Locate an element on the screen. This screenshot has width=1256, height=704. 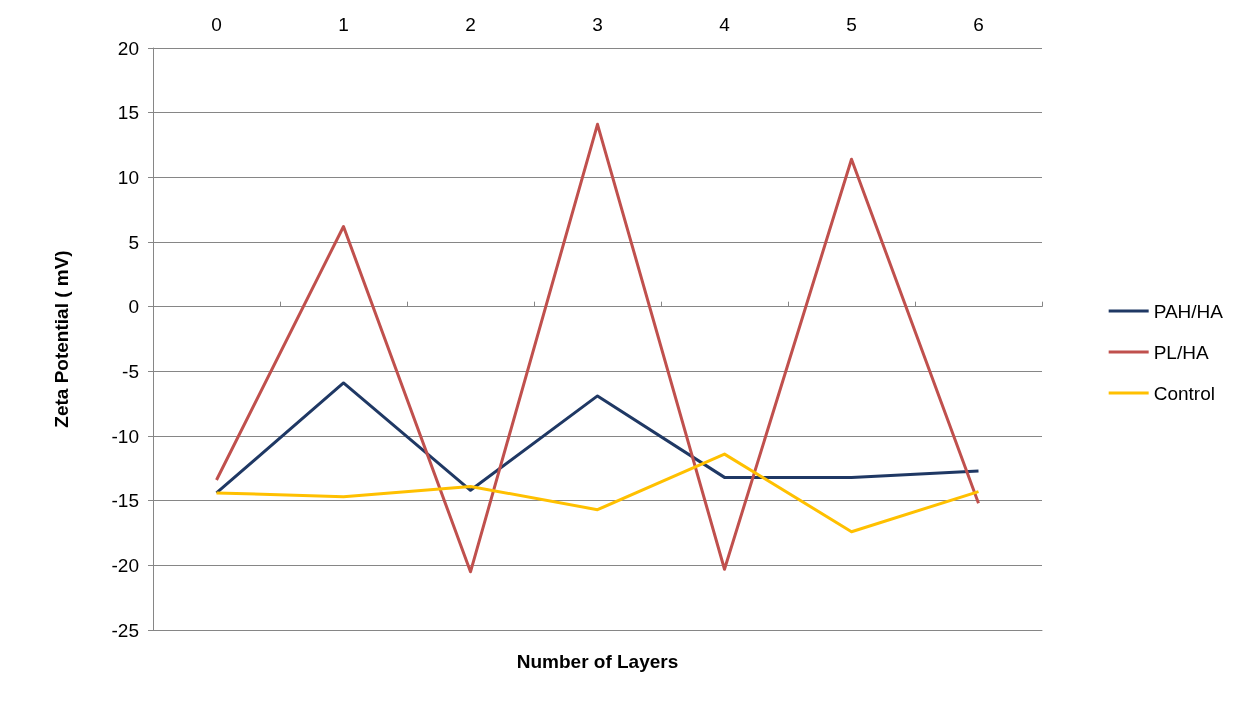
x-tick-label: 4 is located at coordinates (725, 24).